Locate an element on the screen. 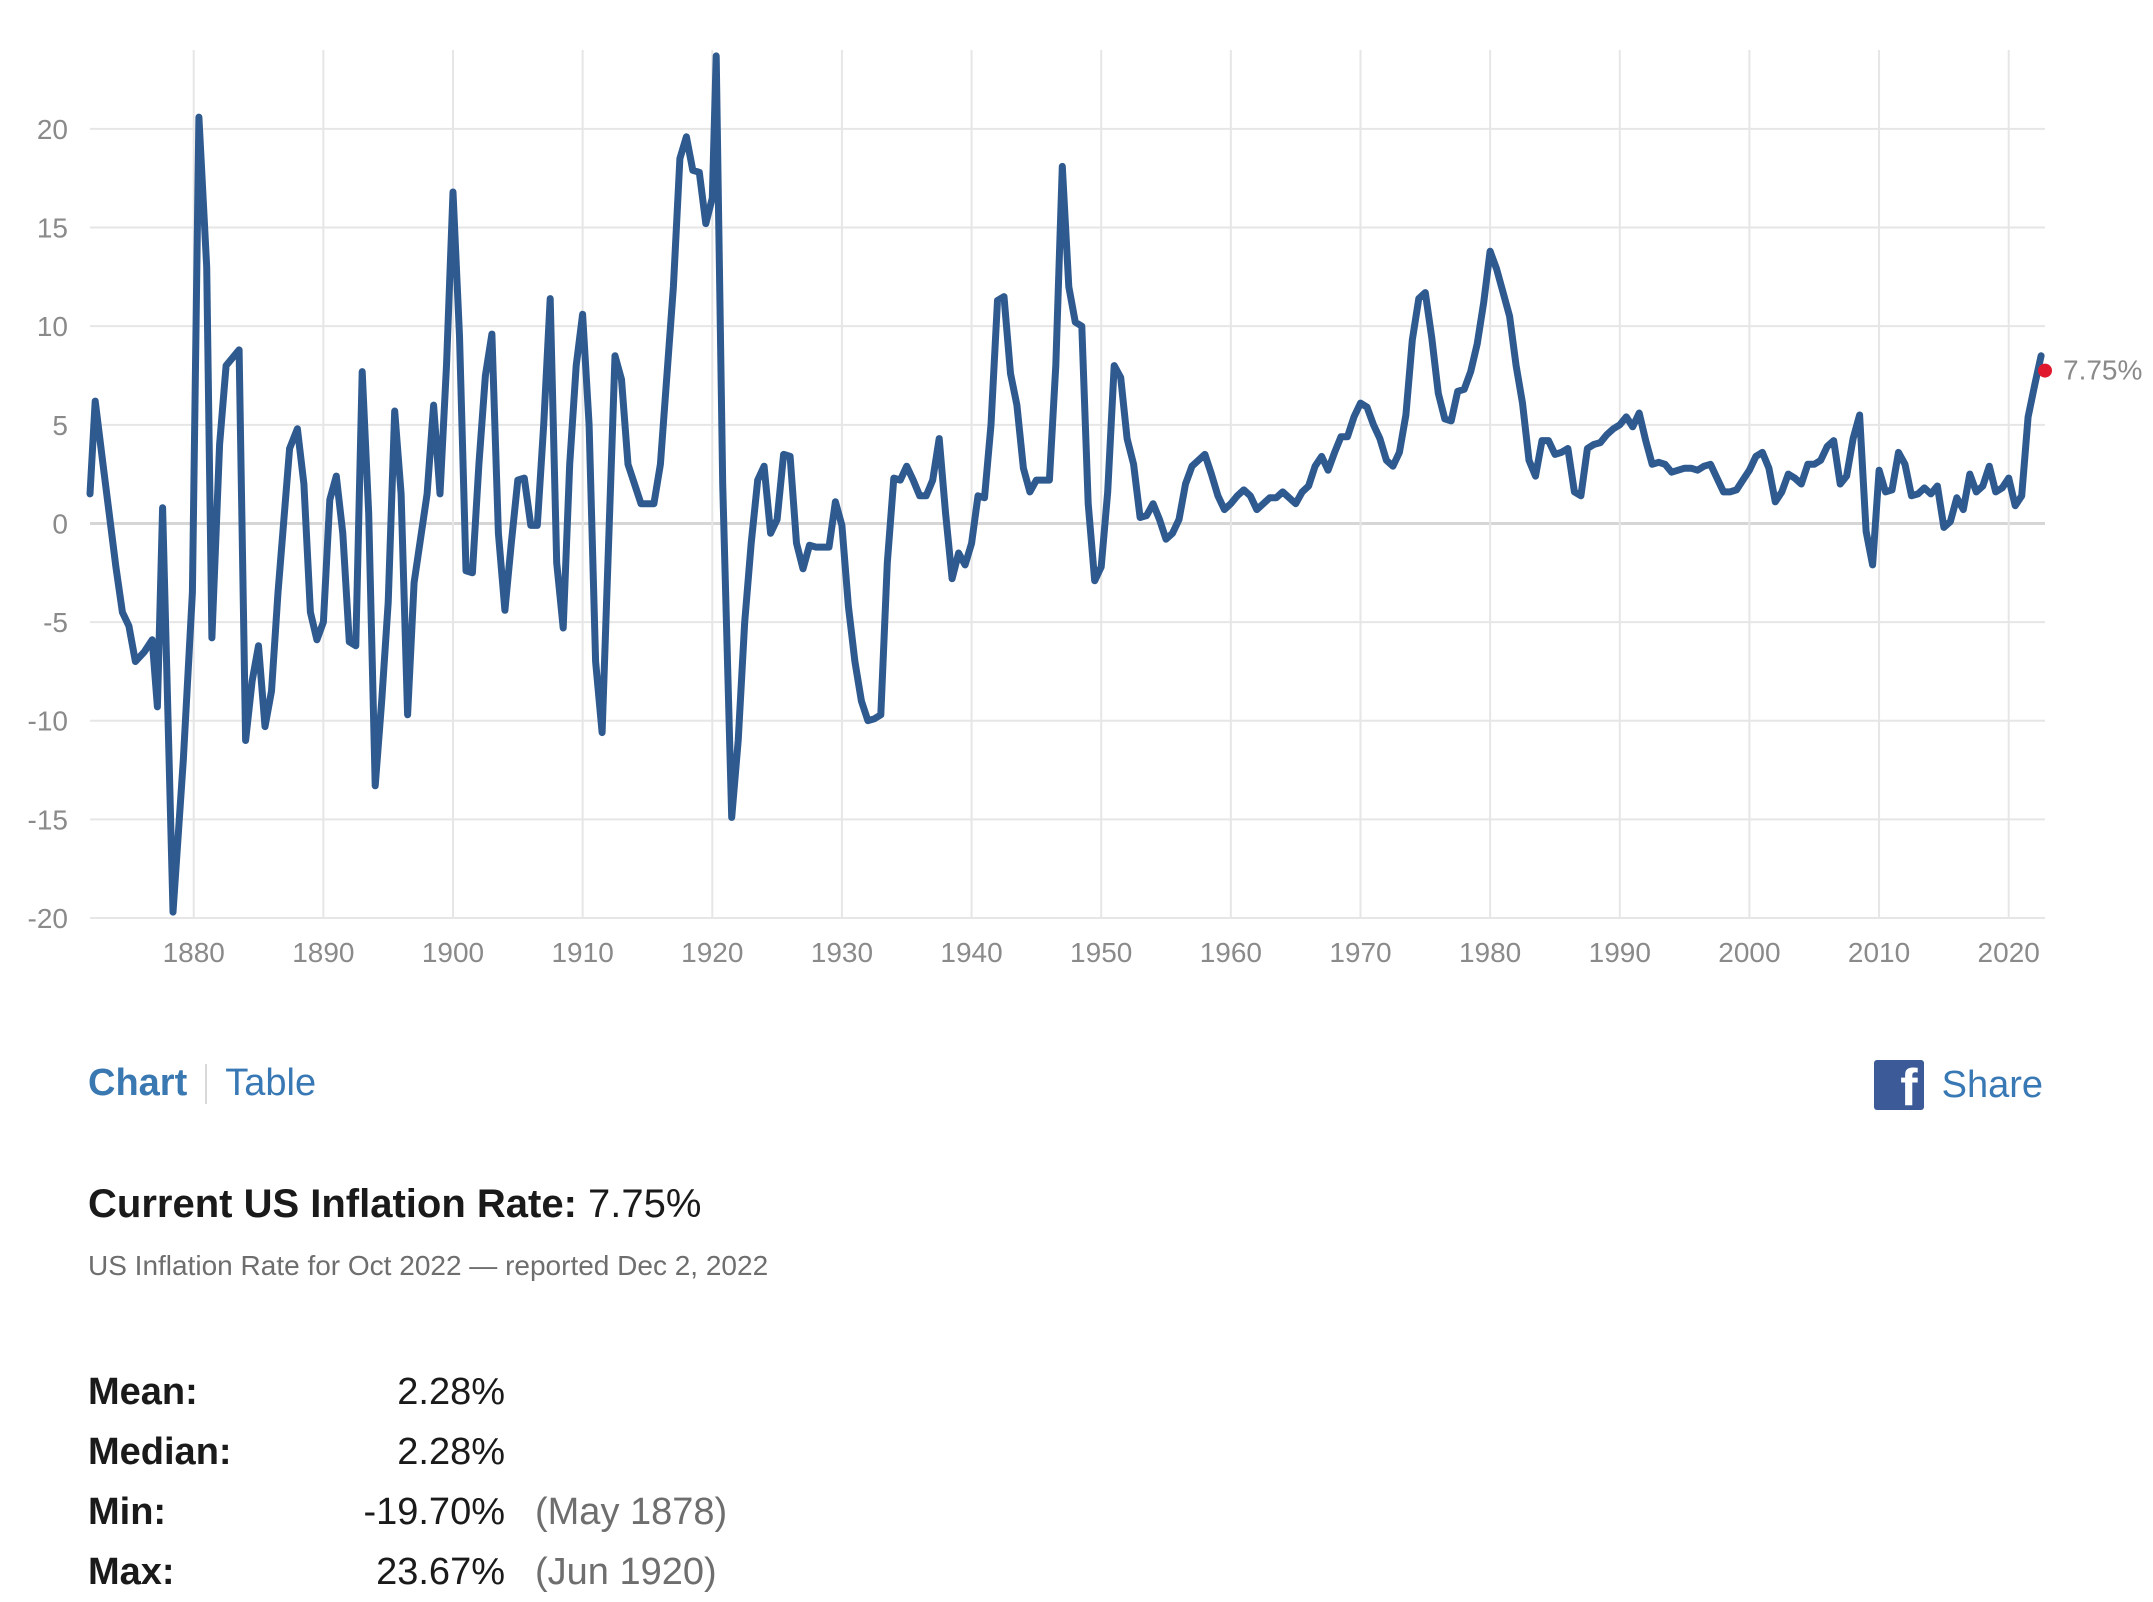 This screenshot has height=1602, width=2153. stat-key: Median: is located at coordinates (160, 1451).